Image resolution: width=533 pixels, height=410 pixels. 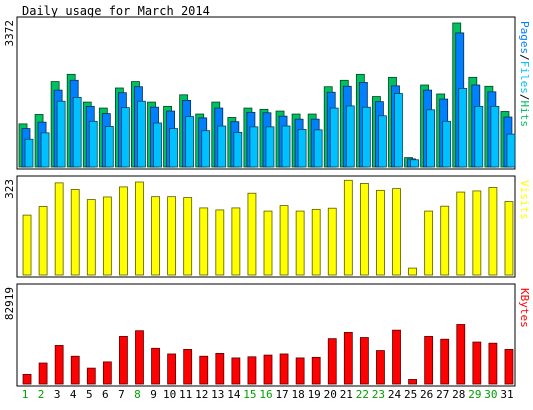 What do you see at coordinates (362, 394) in the screenshot?
I see `x-tick-label-day-22: 22` at bounding box center [362, 394].